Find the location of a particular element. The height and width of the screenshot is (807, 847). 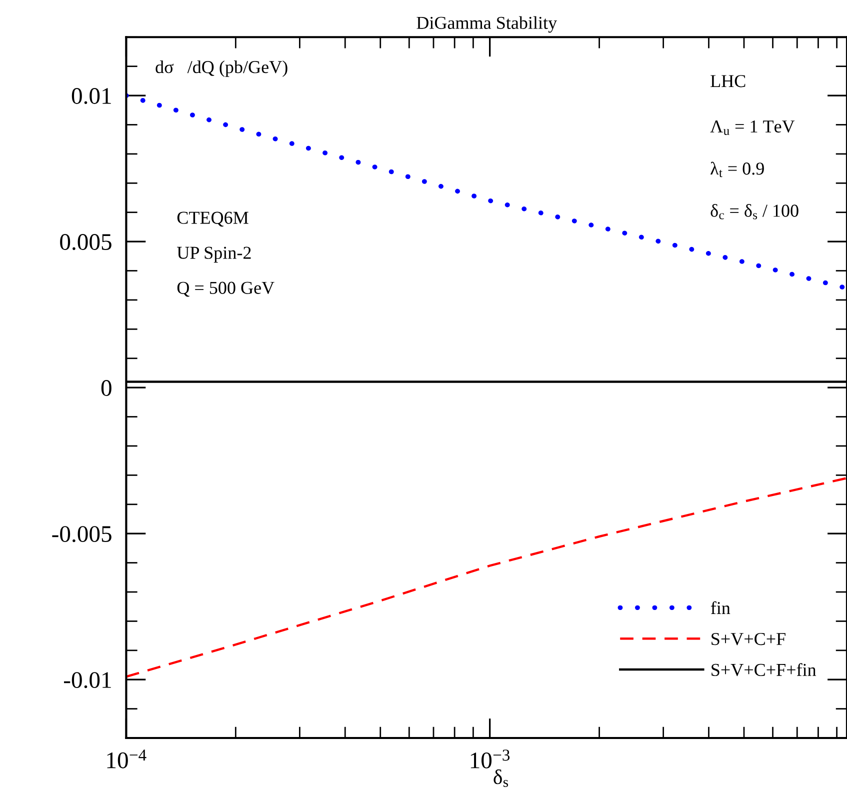

legend-label: S+V+C+F+fin is located at coordinates (764, 669).